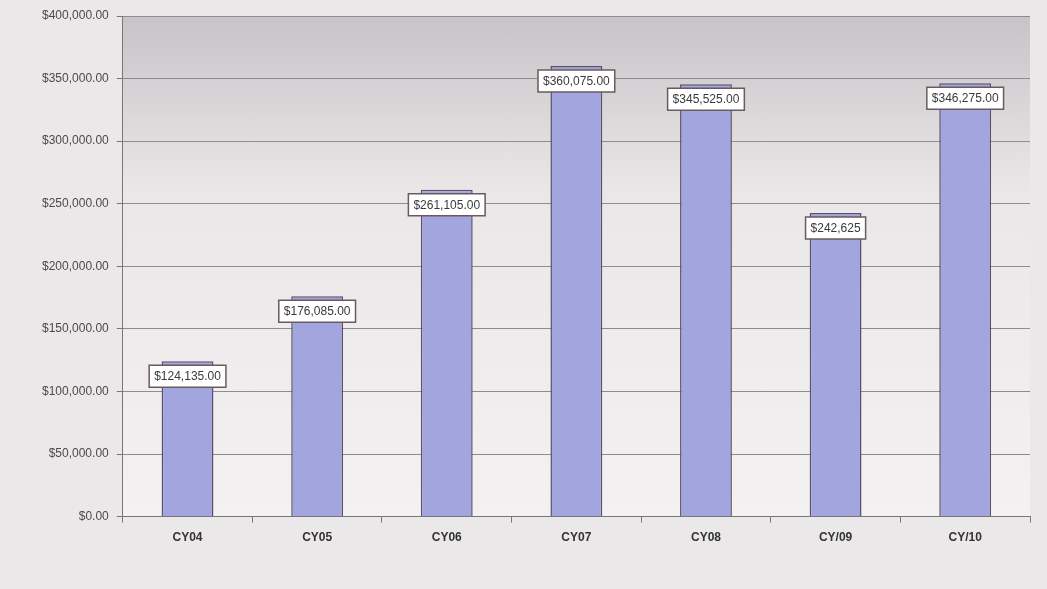 The width and height of the screenshot is (1047, 589). I want to click on y-tick-label: $100,000.00, so click(76, 390).